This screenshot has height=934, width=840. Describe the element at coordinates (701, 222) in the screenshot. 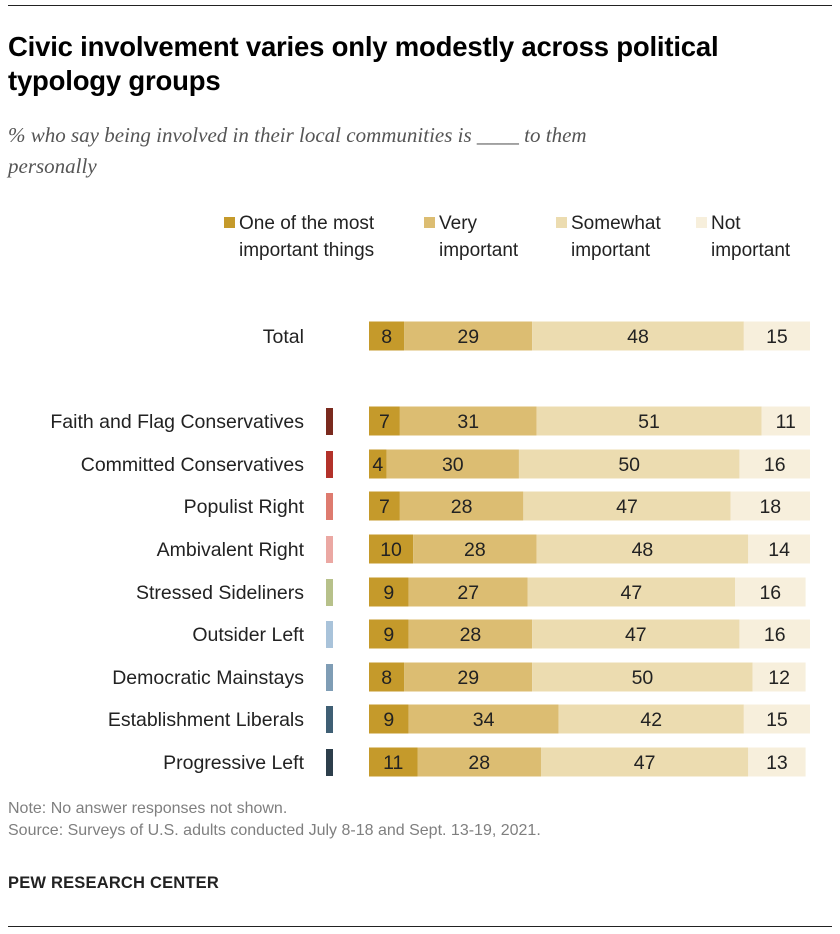

I see `legend-swatch-not-important` at that location.